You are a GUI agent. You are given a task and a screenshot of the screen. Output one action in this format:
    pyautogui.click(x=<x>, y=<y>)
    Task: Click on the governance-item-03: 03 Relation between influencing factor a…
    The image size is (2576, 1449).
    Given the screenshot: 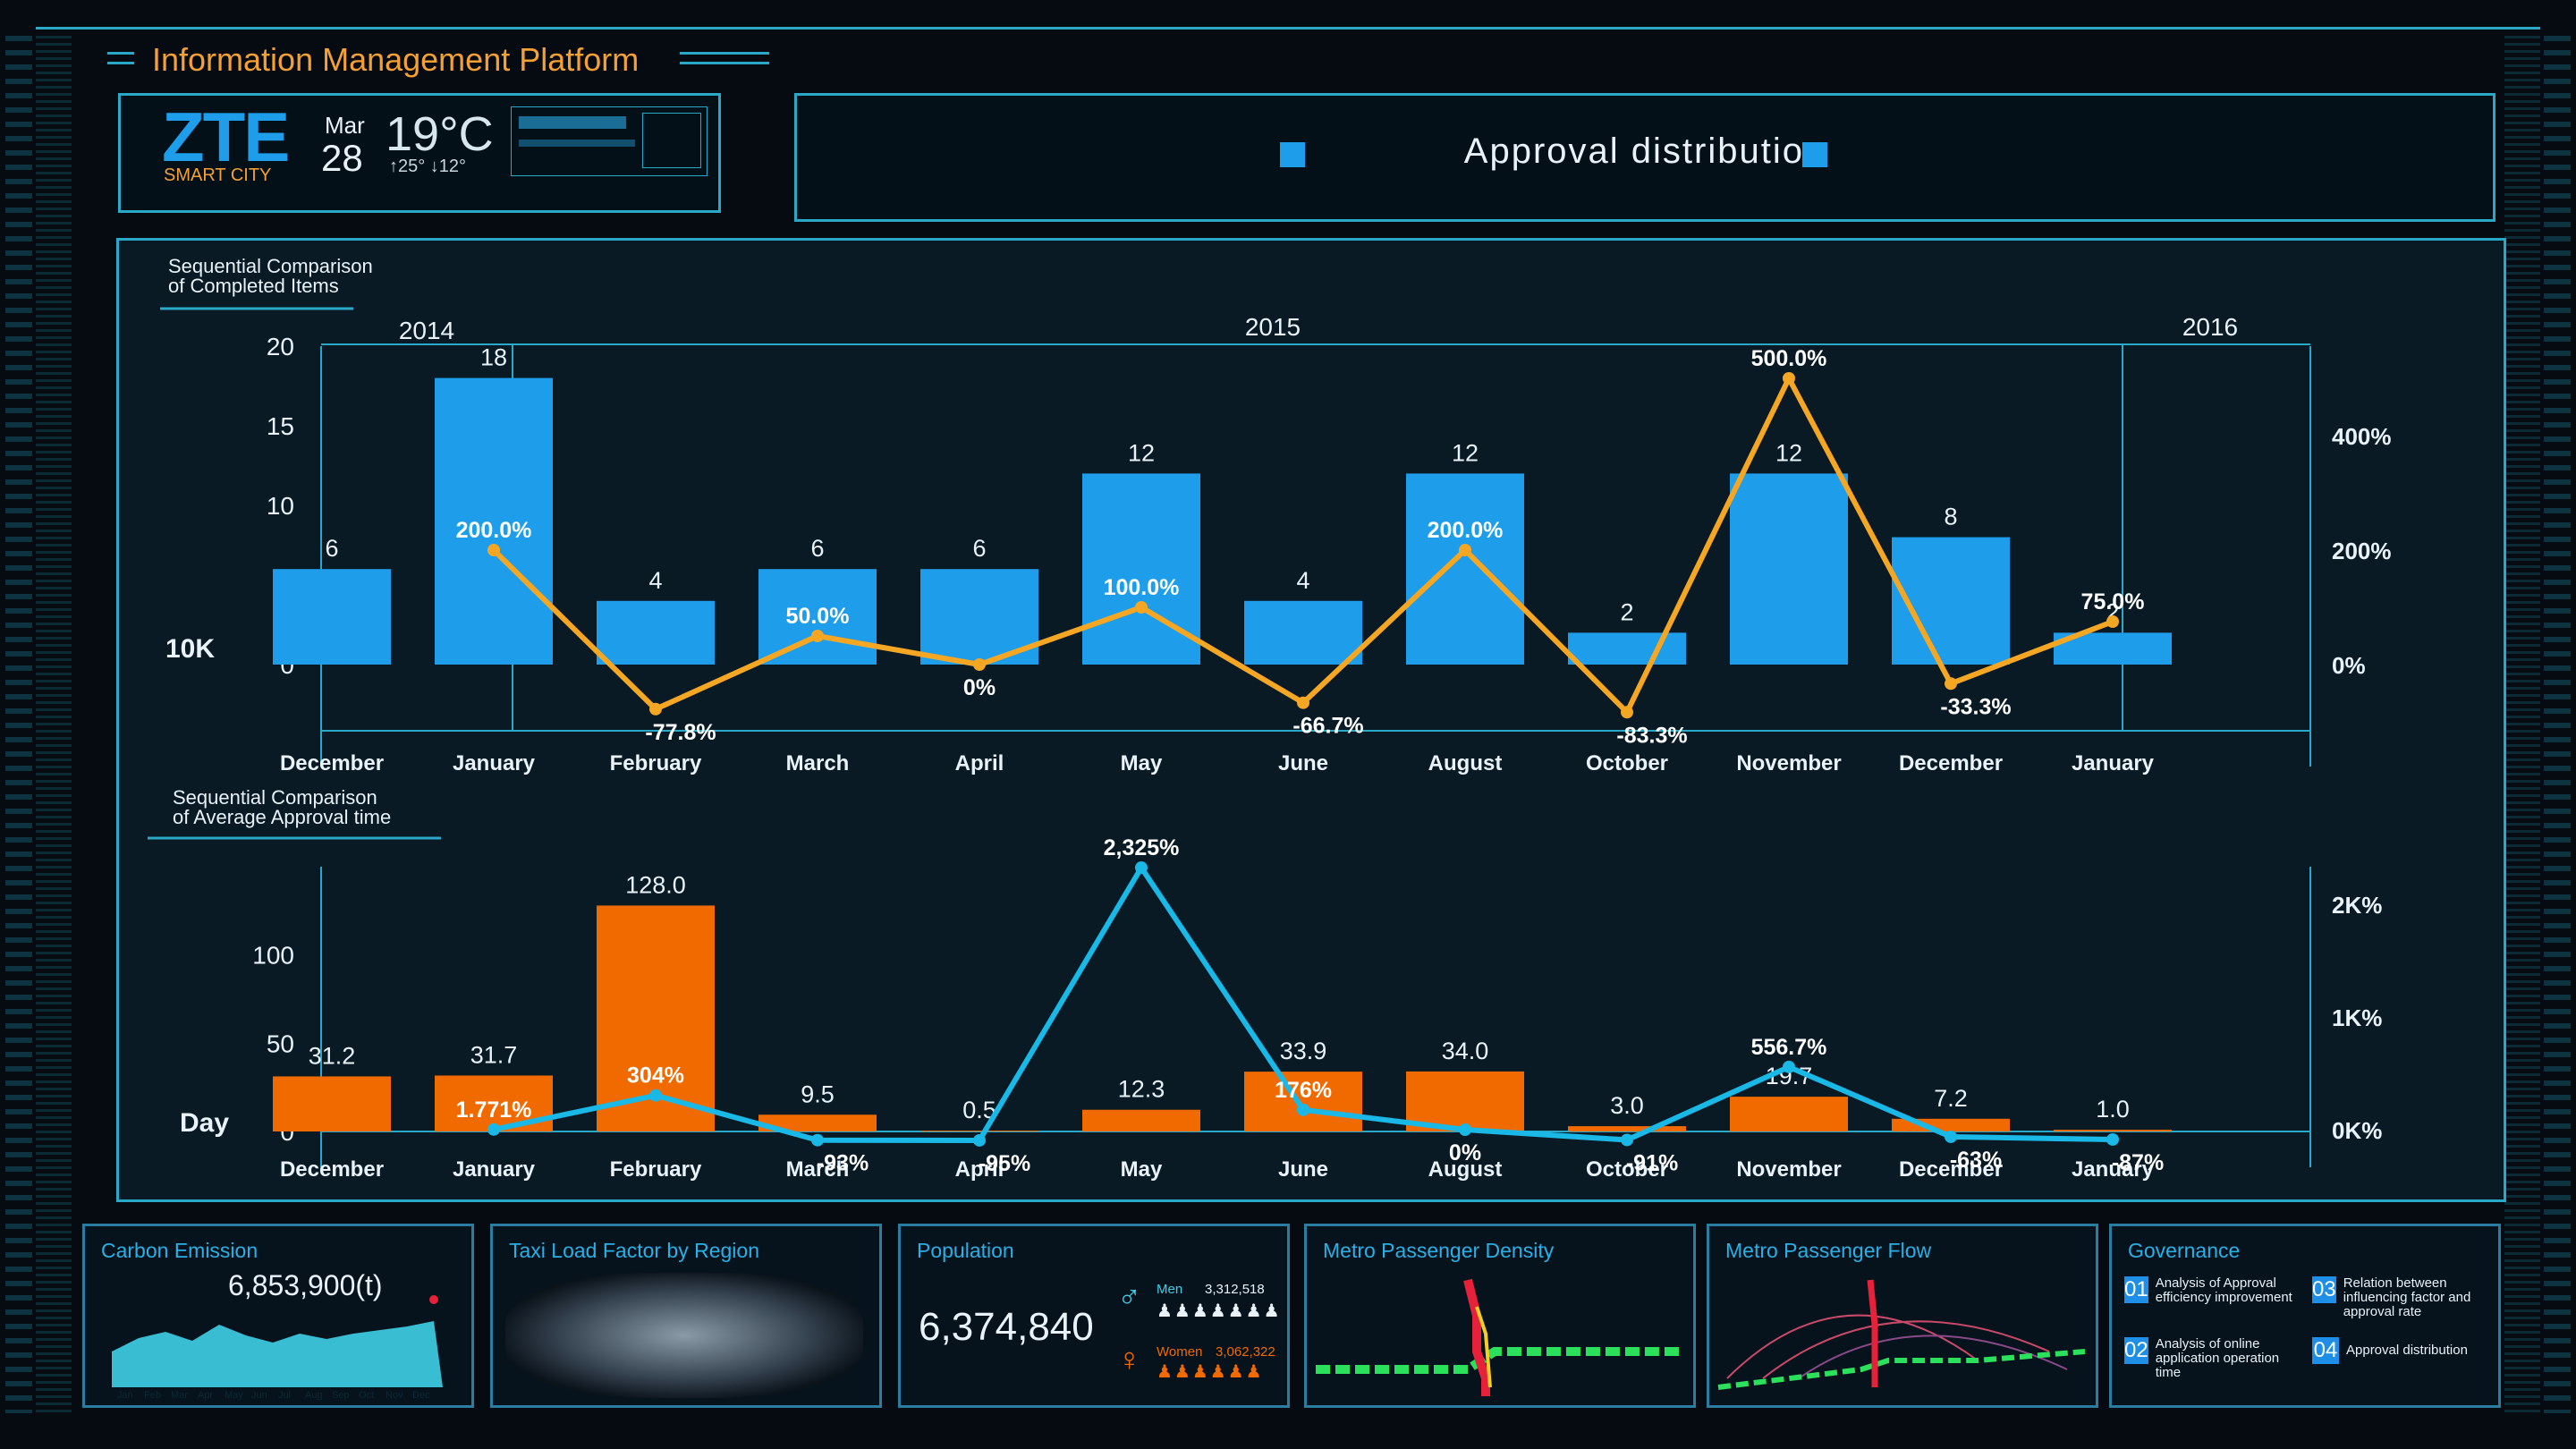 What is the action you would take?
    pyautogui.click(x=2401, y=1297)
    